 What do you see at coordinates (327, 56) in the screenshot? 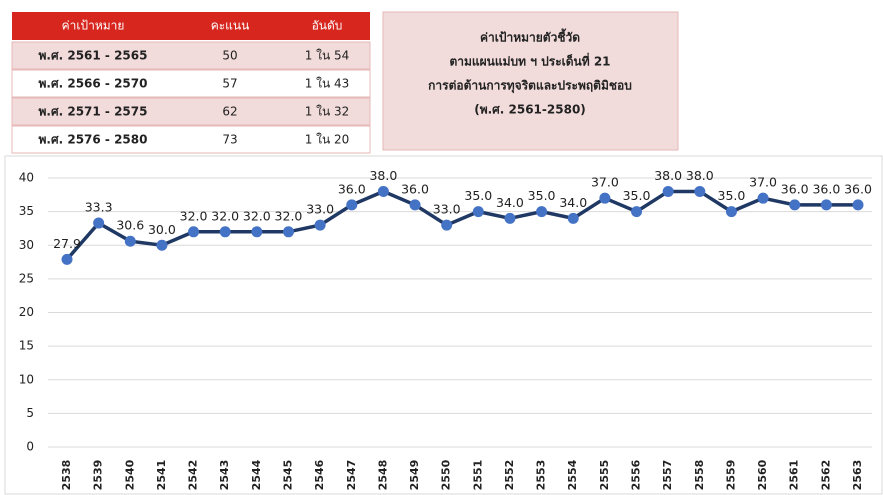
I see `table-cell: 1 ใน 54` at bounding box center [327, 56].